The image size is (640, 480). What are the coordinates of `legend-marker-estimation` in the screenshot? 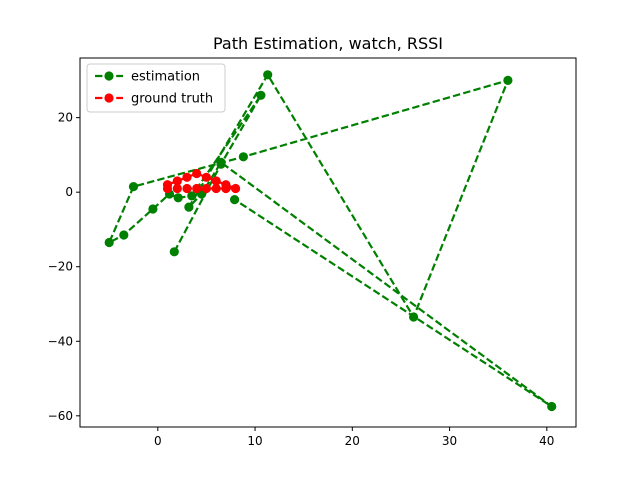 It's located at (109, 76).